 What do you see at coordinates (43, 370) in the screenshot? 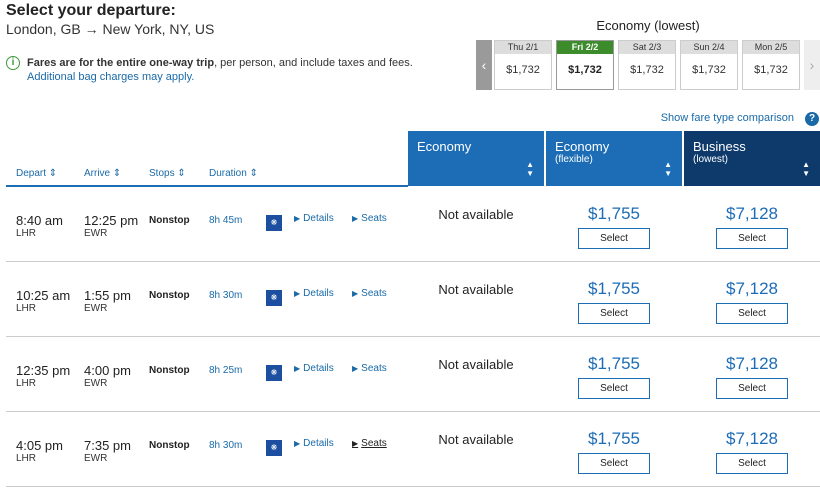
I see `depart-time: 12:35 pm` at bounding box center [43, 370].